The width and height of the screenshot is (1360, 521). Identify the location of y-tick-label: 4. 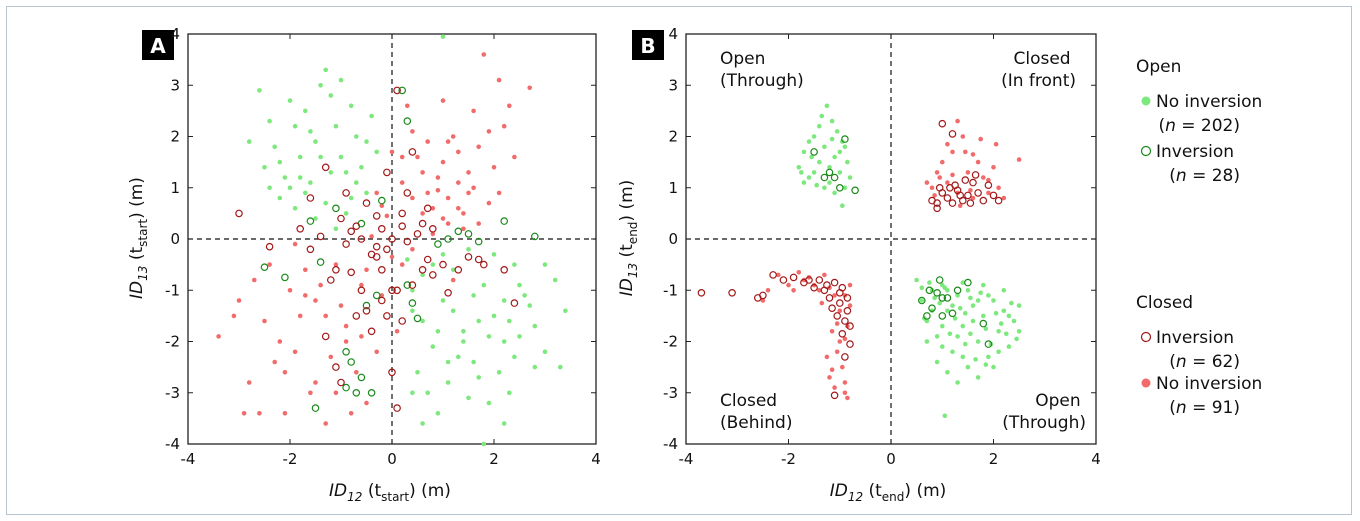
(175, 34).